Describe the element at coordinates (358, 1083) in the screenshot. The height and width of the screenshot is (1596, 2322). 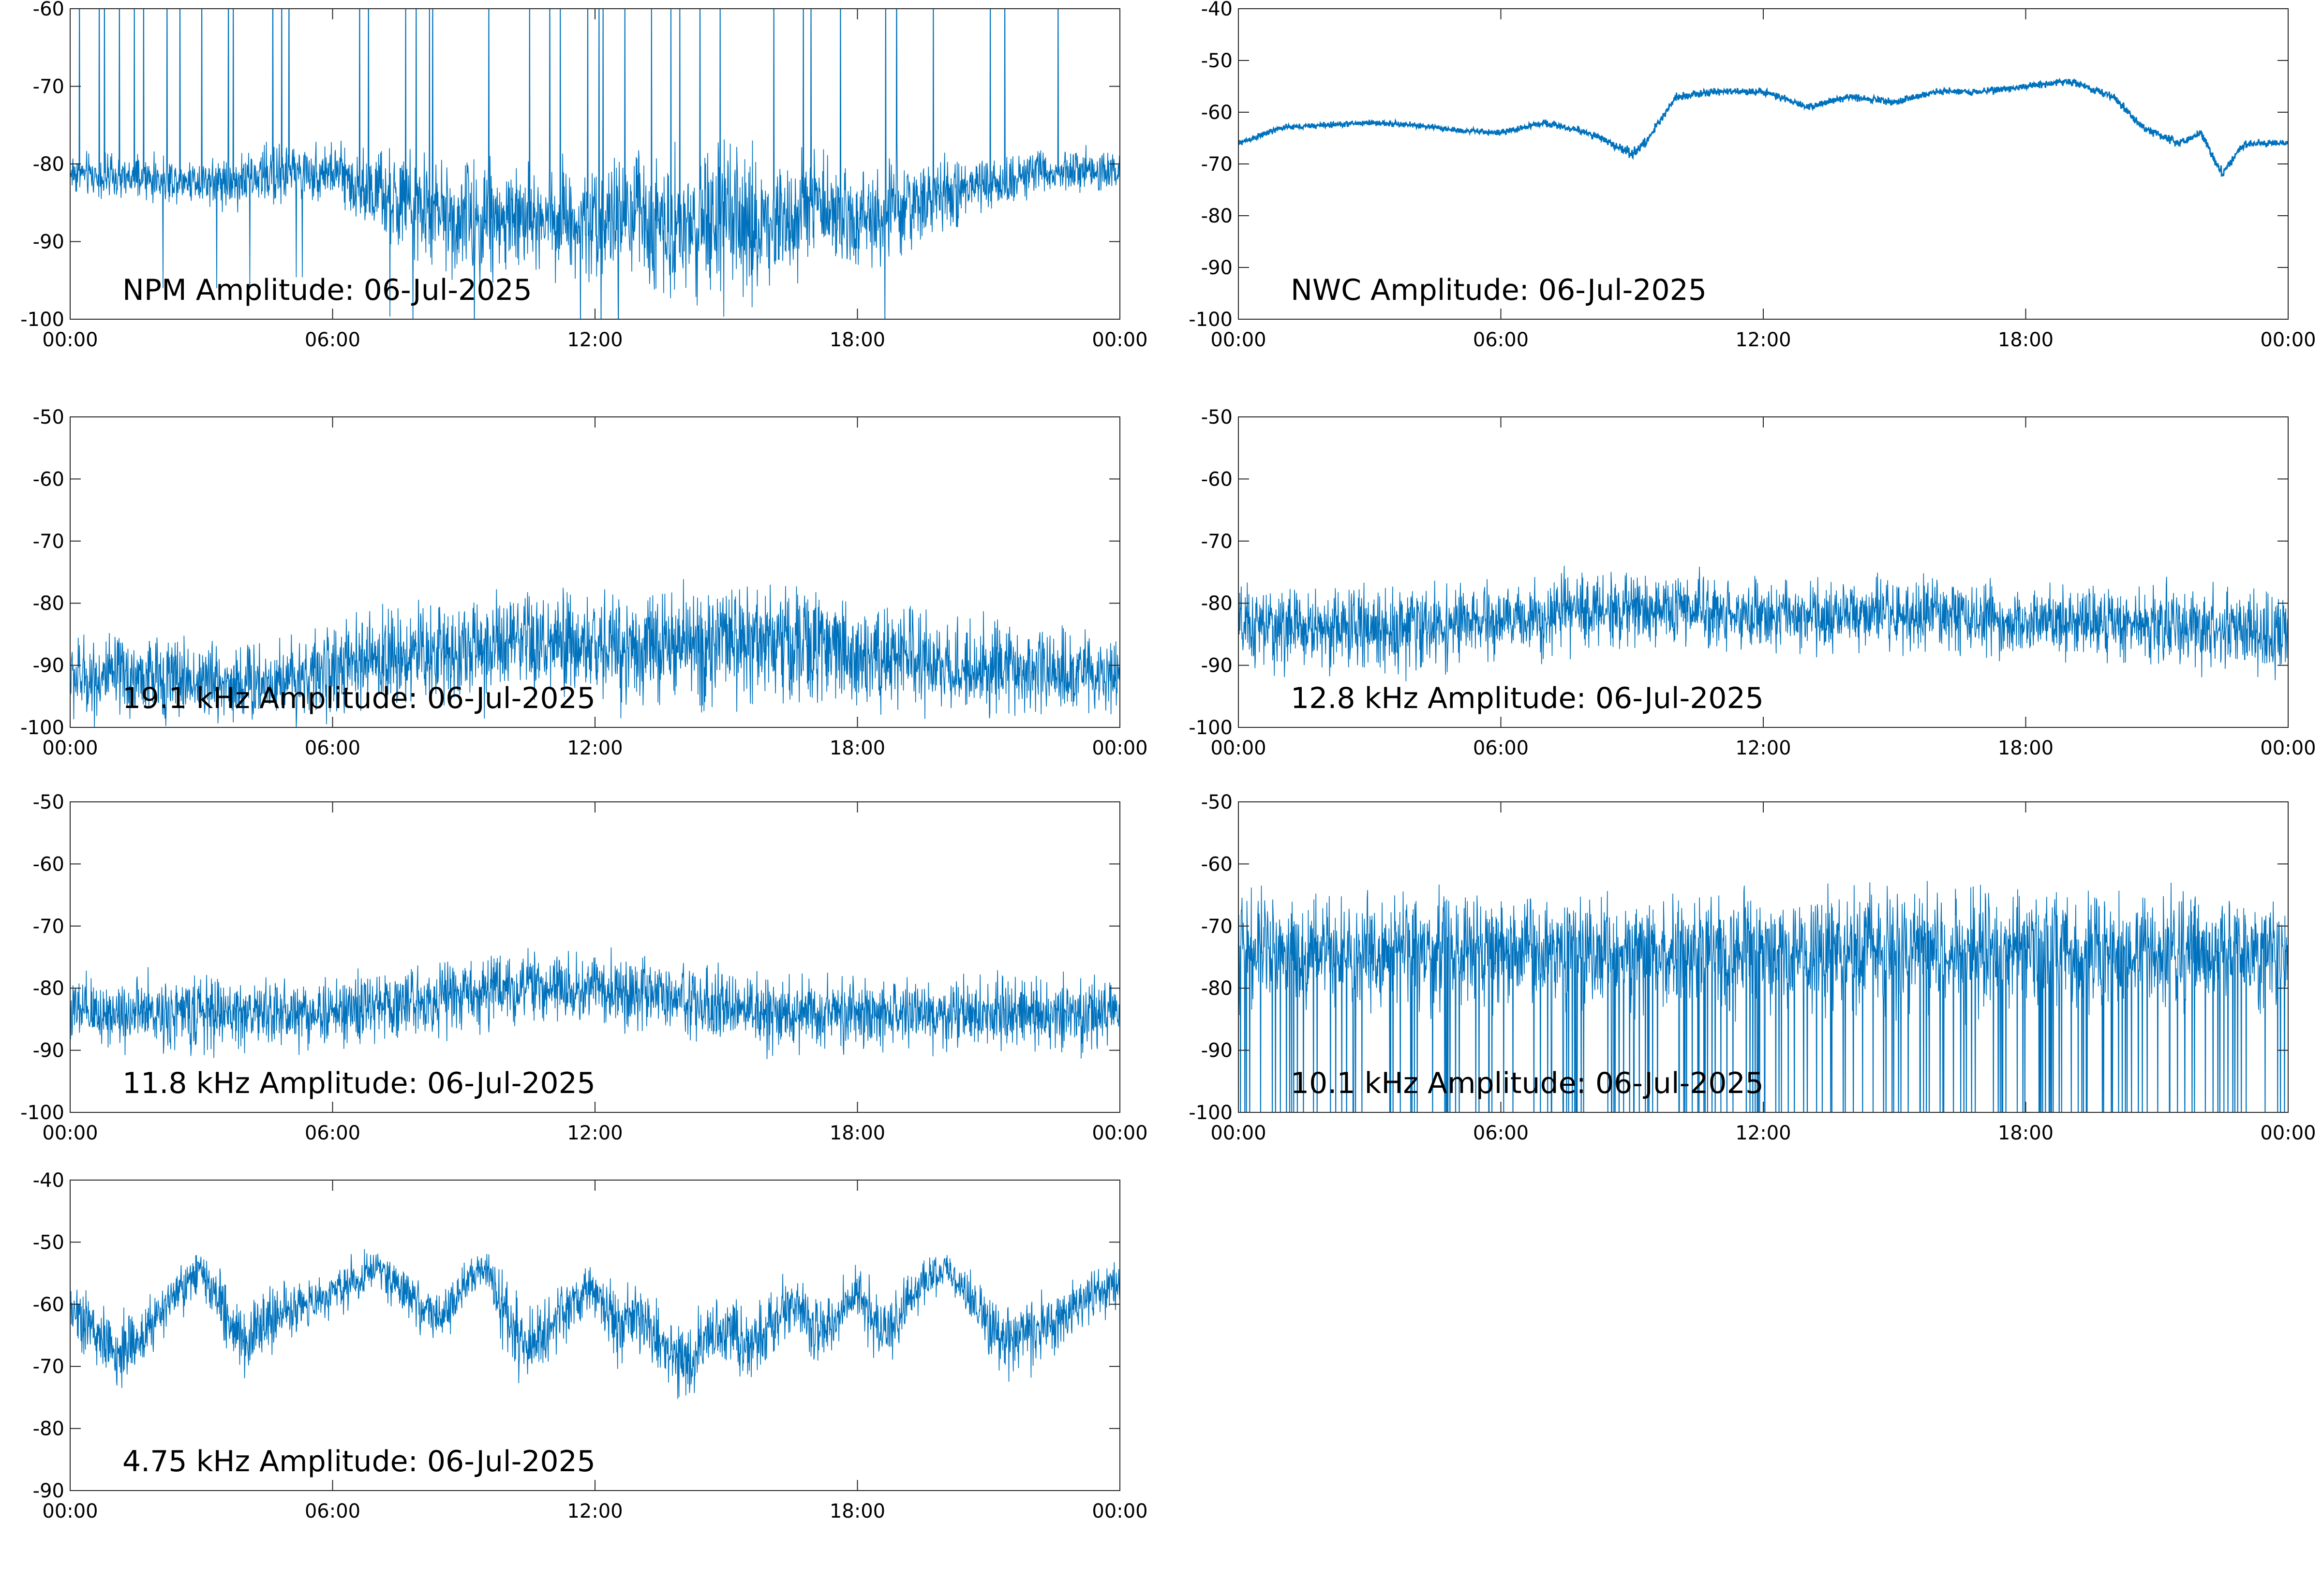
I see `chart-title: 11.8 kHz Amplitude: 06-Jul-2025` at that location.